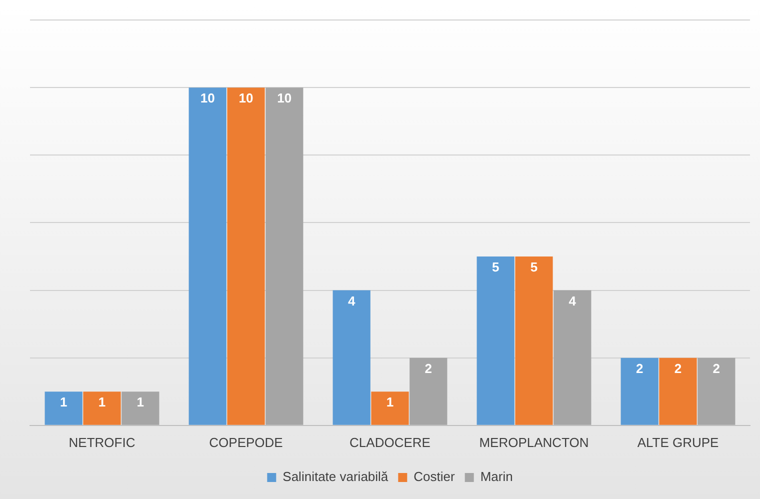 The image size is (760, 499). I want to click on x-tick-label: NETROFIC, so click(102, 442).